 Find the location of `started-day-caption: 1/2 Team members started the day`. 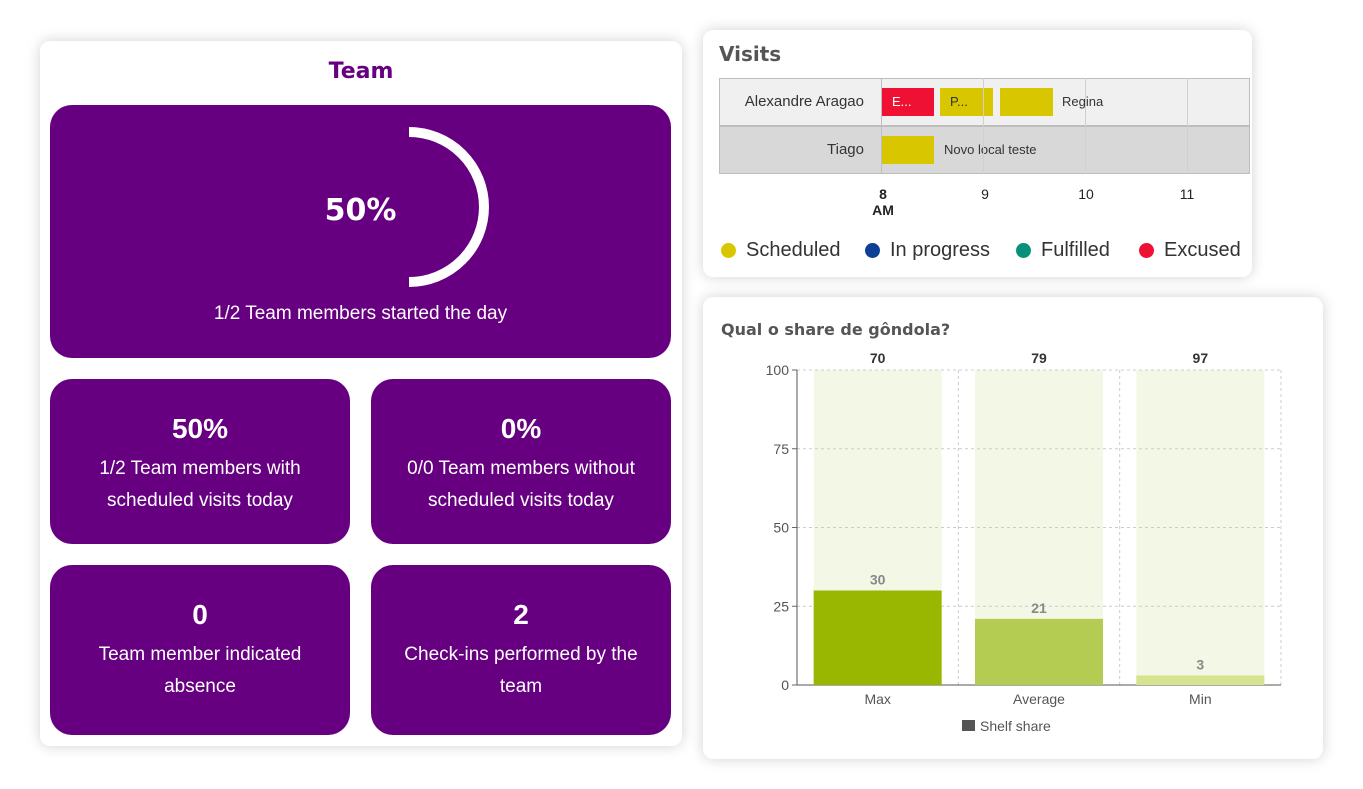

started-day-caption: 1/2 Team members started the day is located at coordinates (360, 313).